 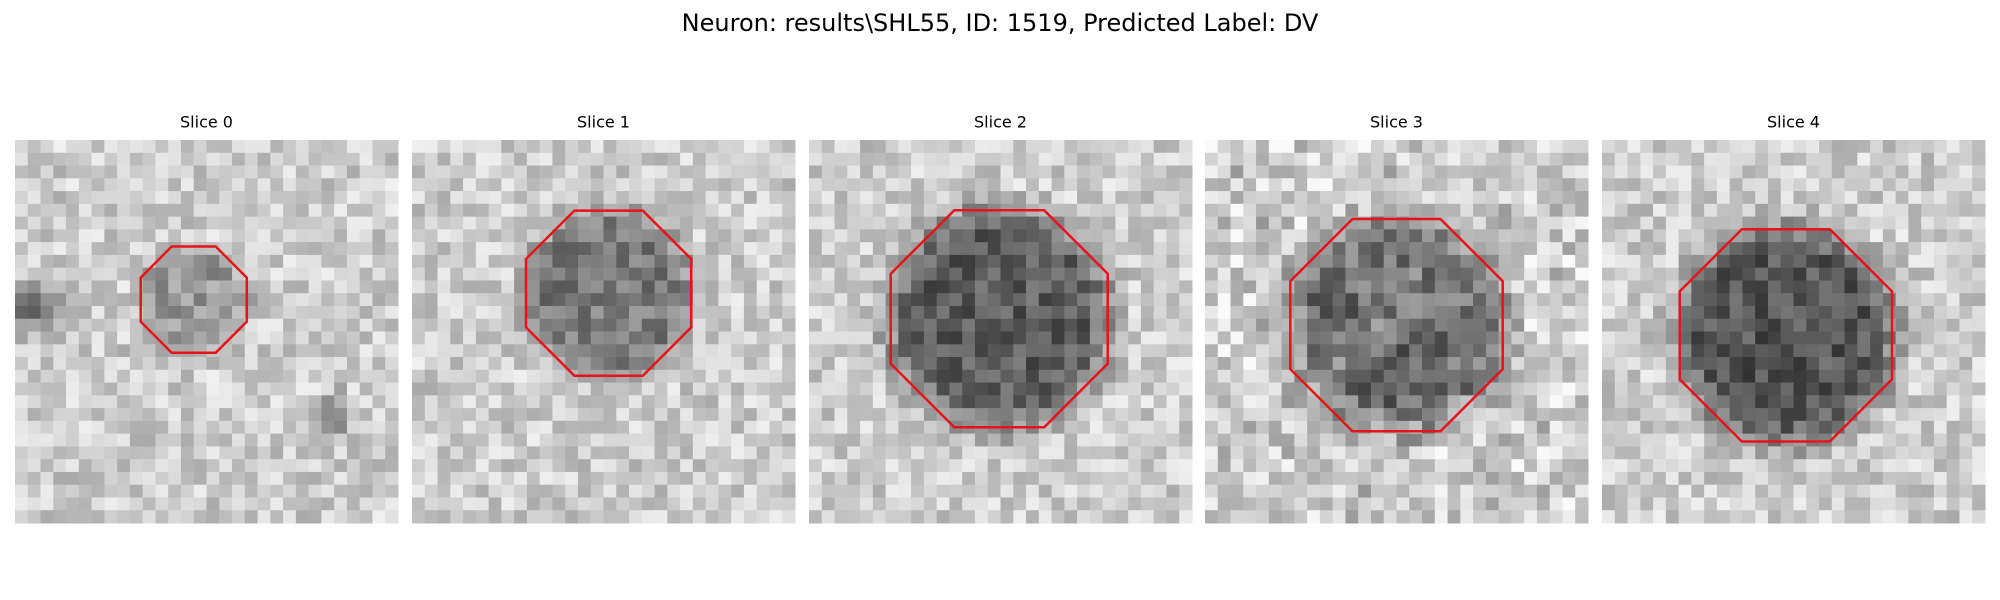 I want to click on contour, so click(x=999, y=318).